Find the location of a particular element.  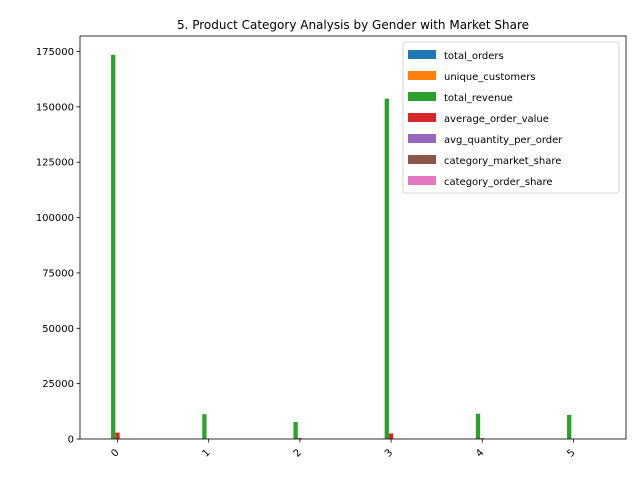

legend-label-average_order_value: average_order_value is located at coordinates (496, 119).